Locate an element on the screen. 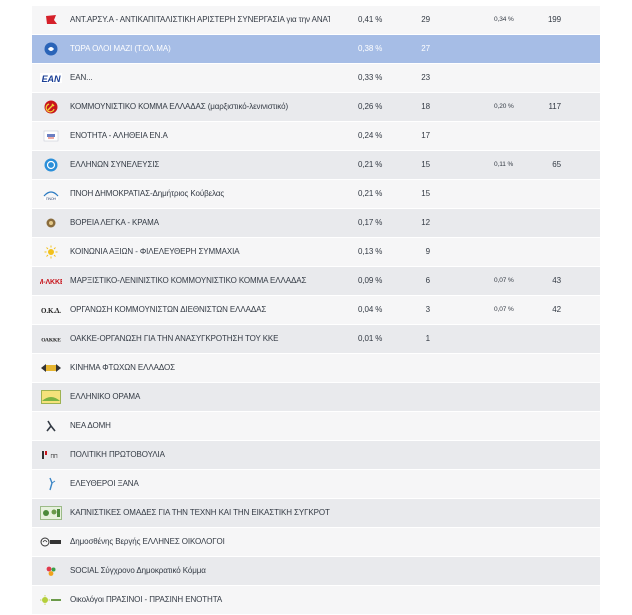 The image size is (632, 615). seat-count: 9 is located at coordinates (427, 251).